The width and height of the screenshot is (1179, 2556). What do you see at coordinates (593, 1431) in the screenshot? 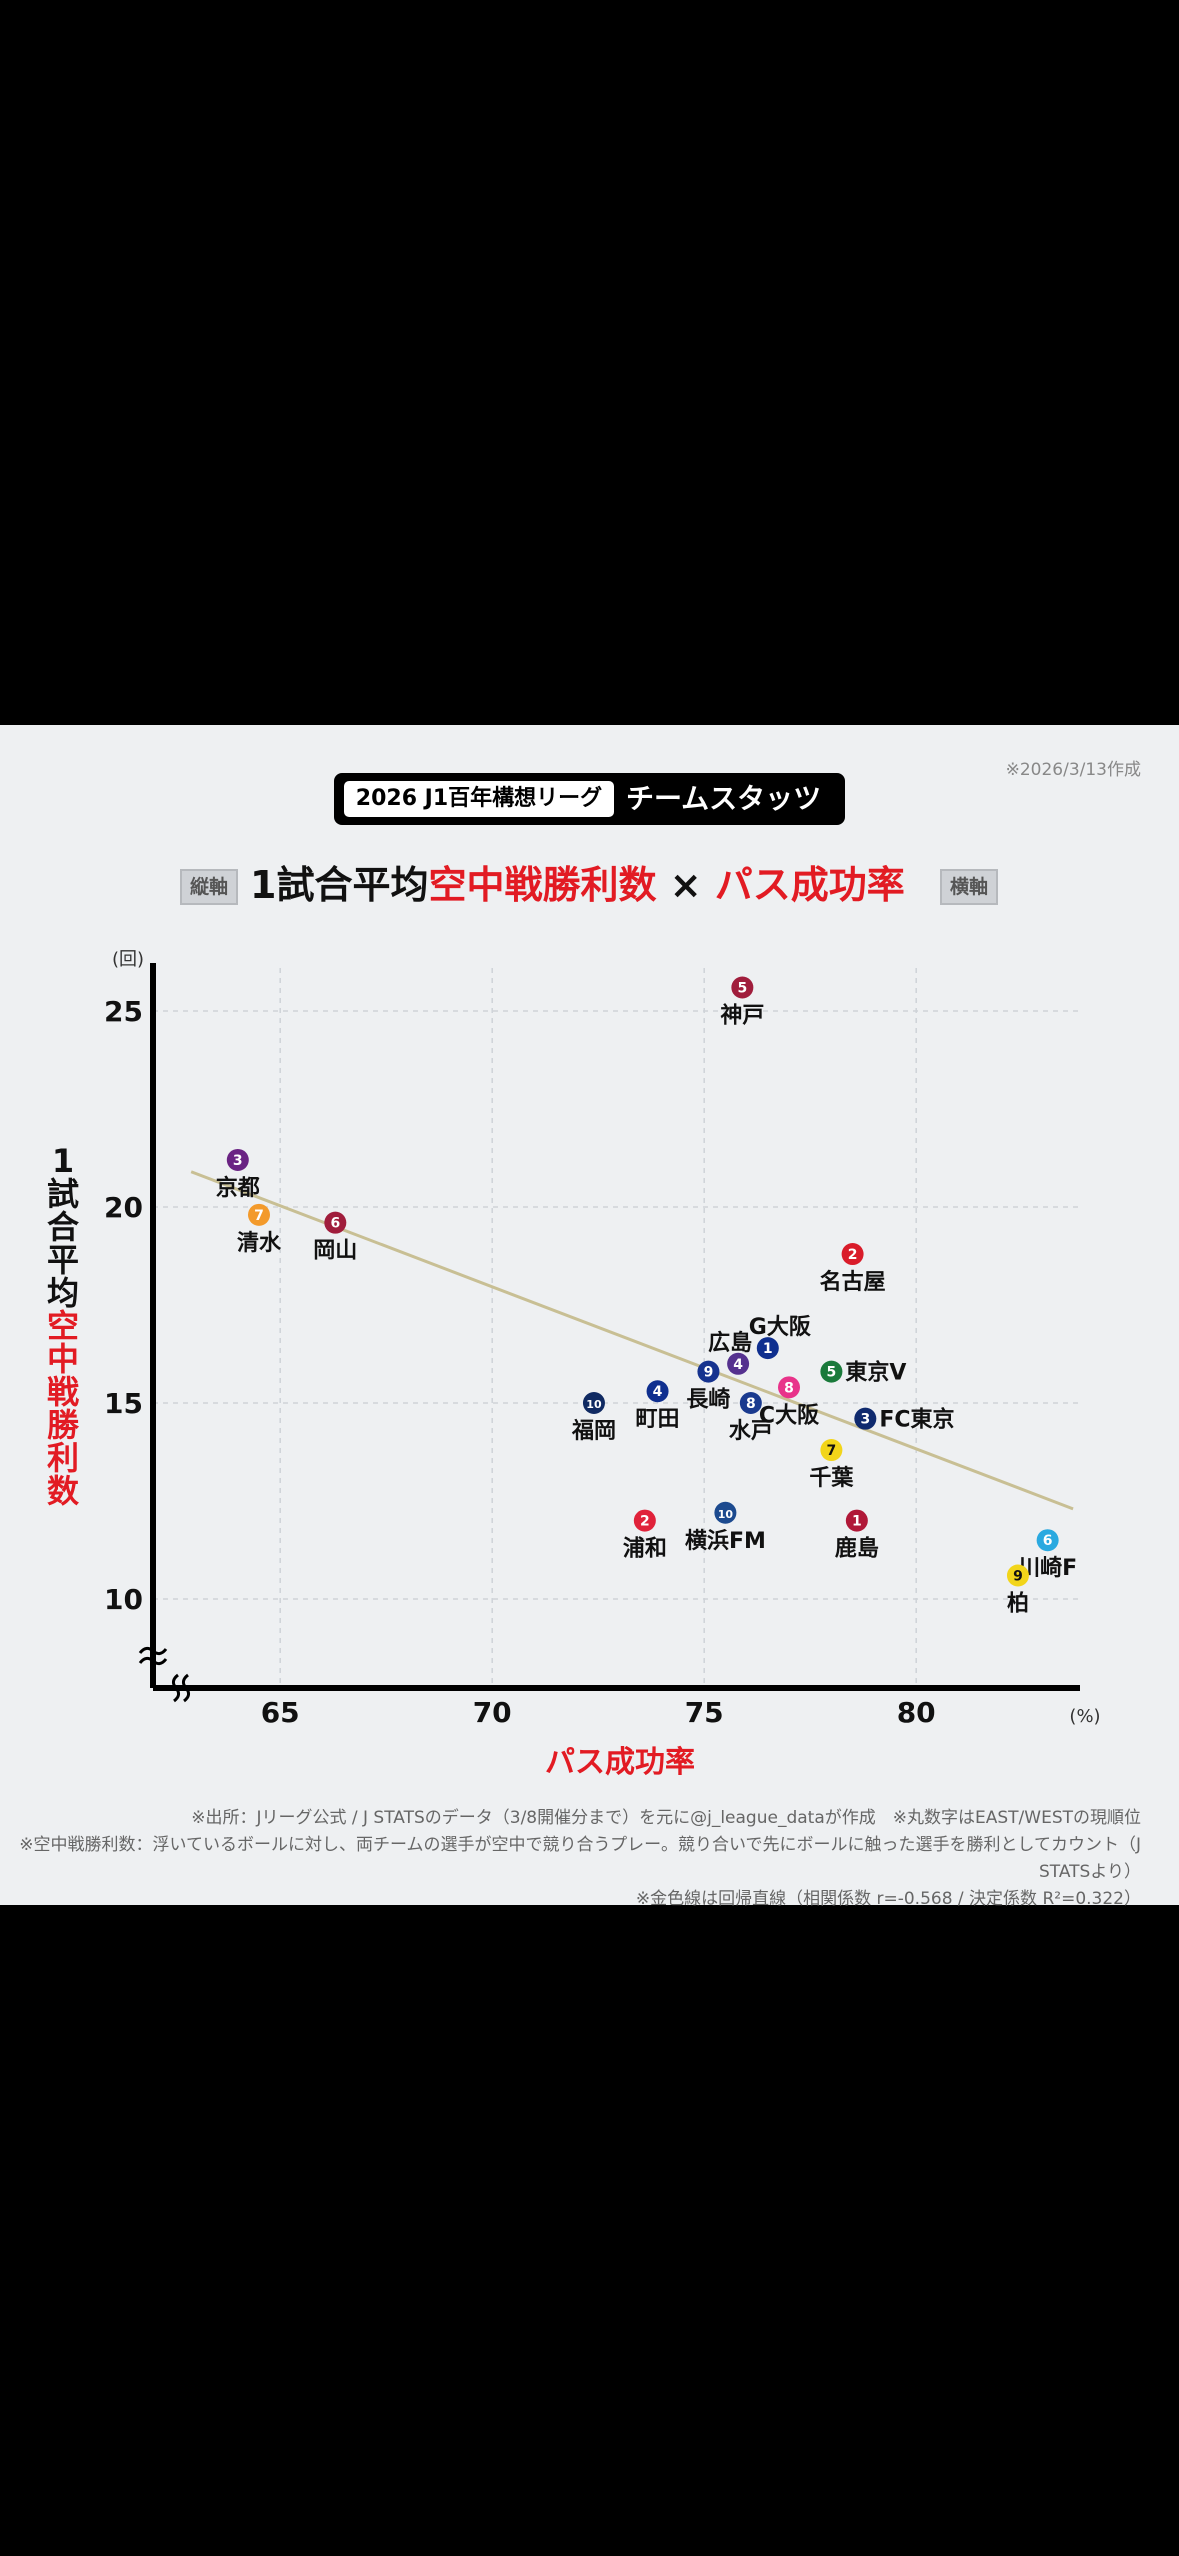
I see `point-team-label: 福岡` at bounding box center [593, 1431].